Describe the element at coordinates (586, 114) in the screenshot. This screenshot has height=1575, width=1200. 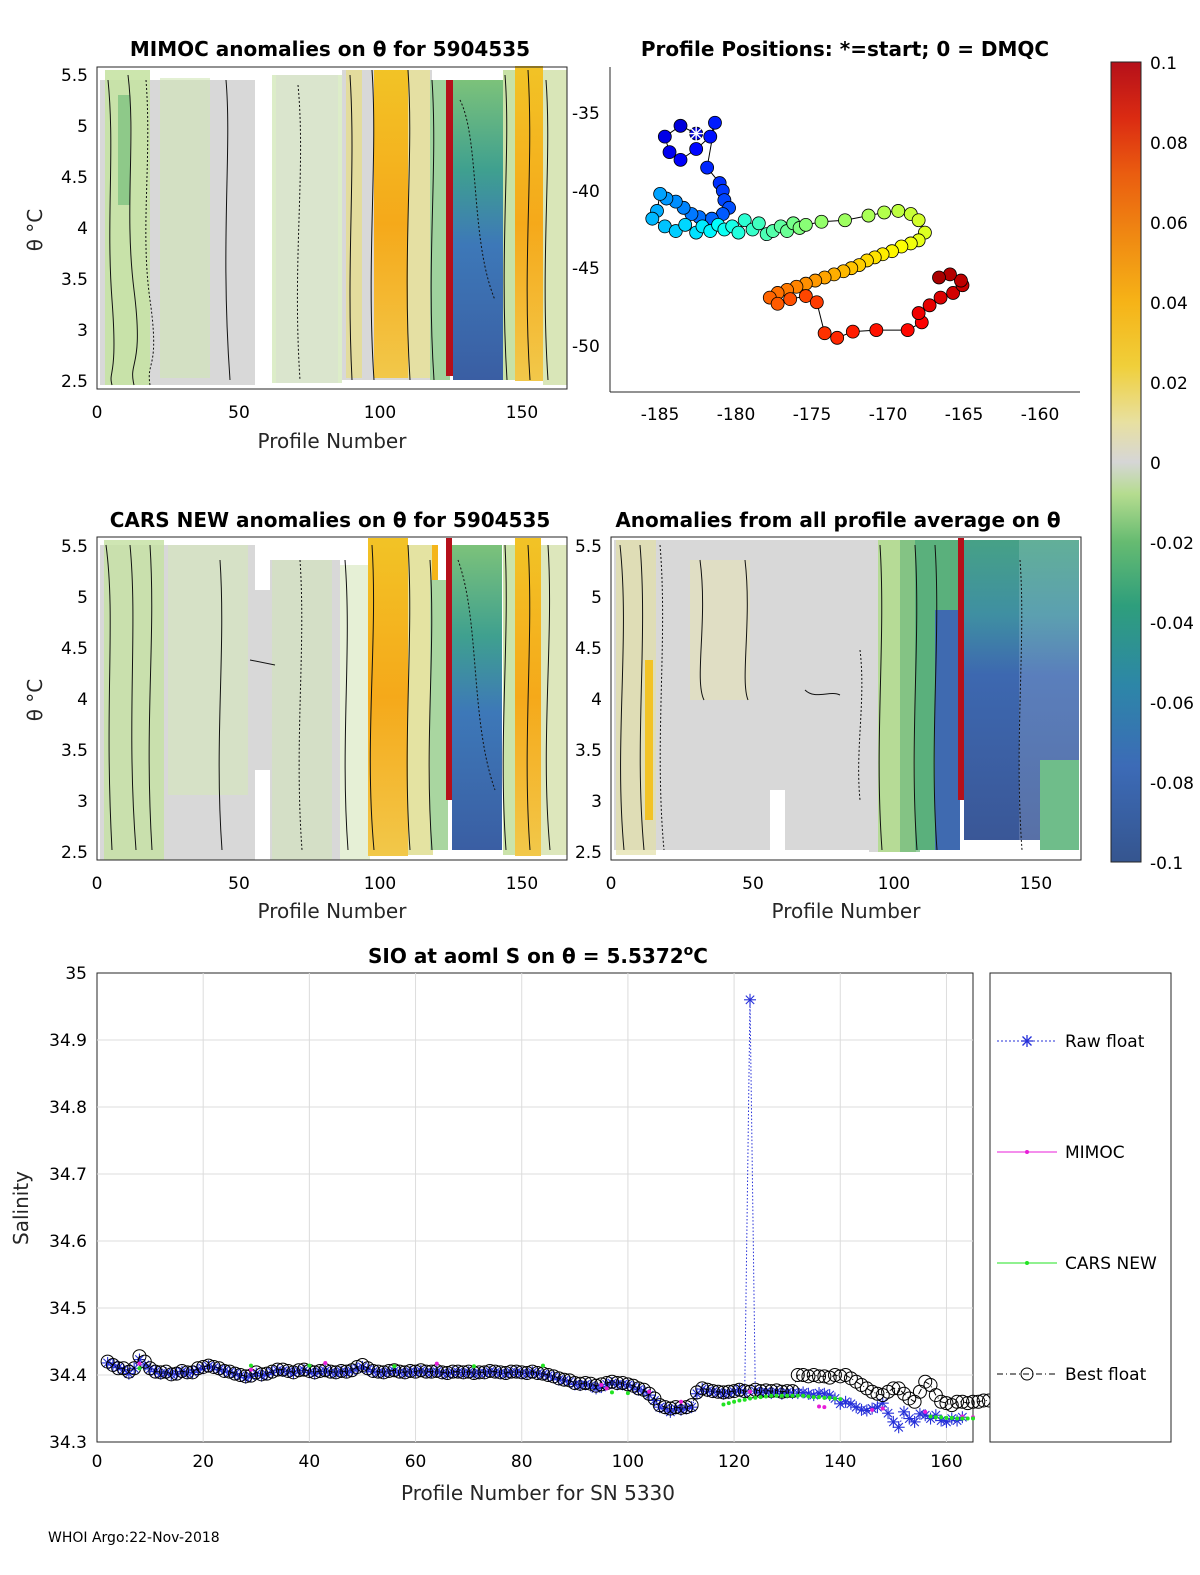
I see `positions-ytick: -35` at that location.